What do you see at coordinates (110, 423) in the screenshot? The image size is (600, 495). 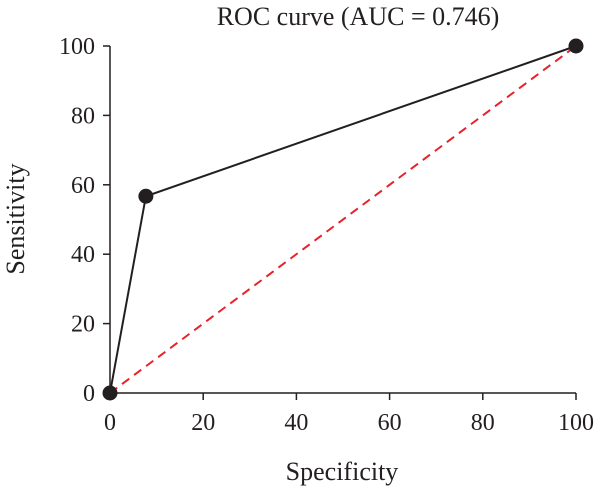 I see `x-tick-label: 0` at bounding box center [110, 423].